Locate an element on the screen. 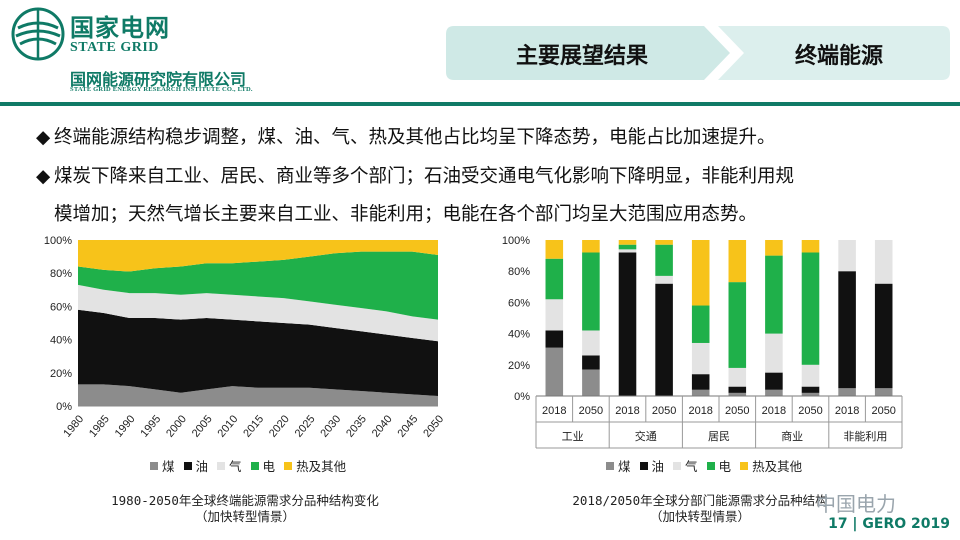 This screenshot has width=960, height=540. x-tick-label: 2005 is located at coordinates (202, 425).